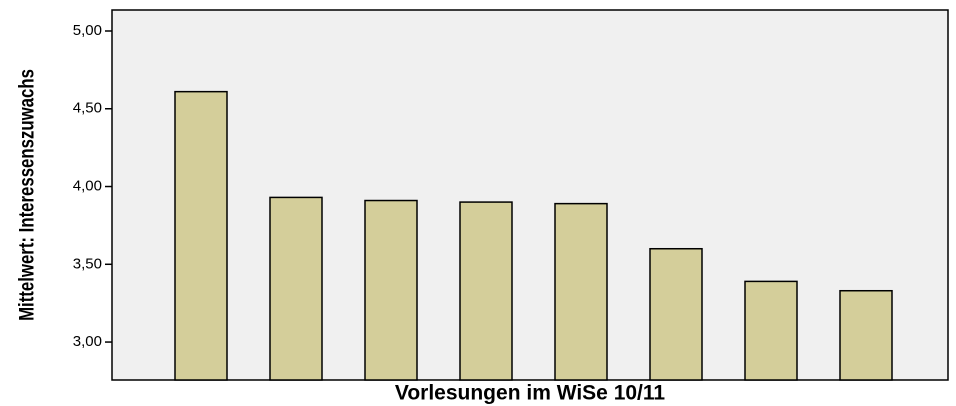  I want to click on y-axis-label: Mittelwert: Interessenszuwachs, so click(27, 195).